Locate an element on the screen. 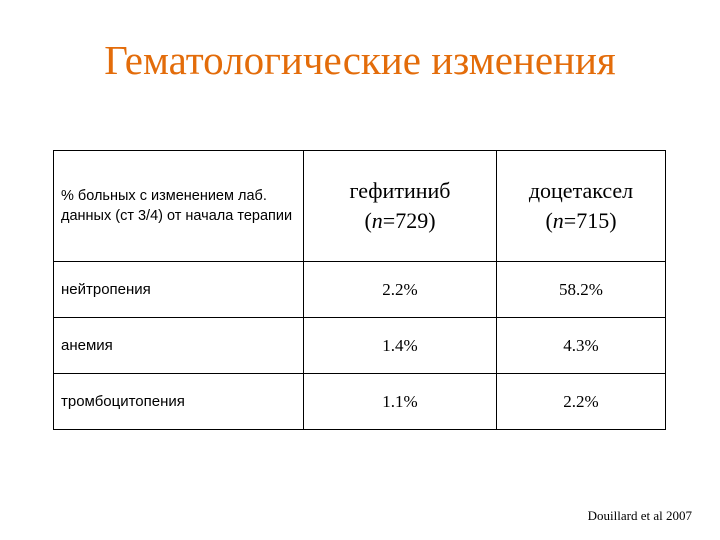 This screenshot has height=540, width=720. table-row: нейтропения 2.2% 58.2% is located at coordinates (359, 289).